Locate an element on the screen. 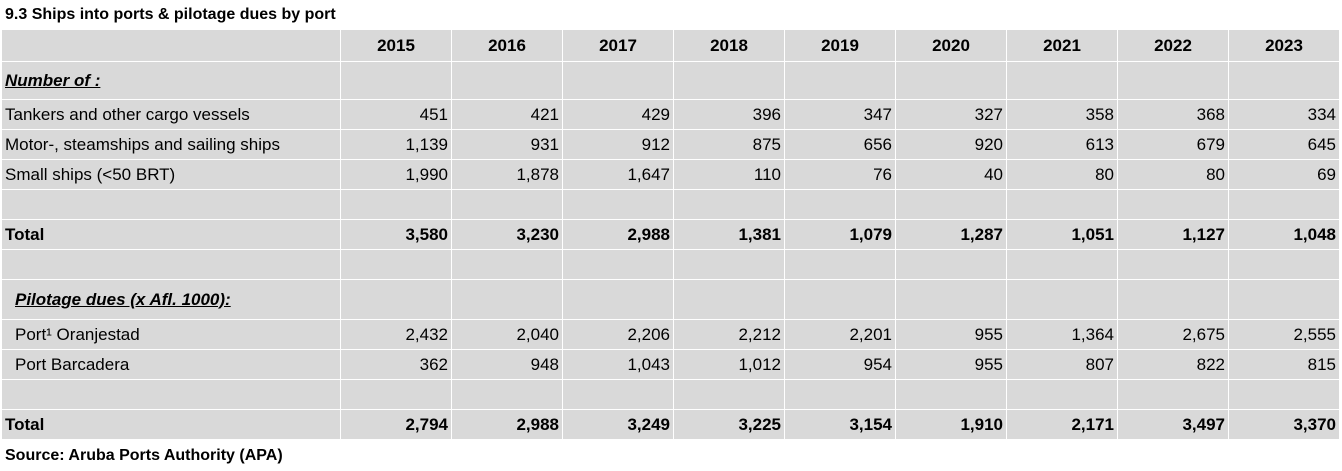 The image size is (1342, 471). cell-value: 421 is located at coordinates (507, 114).